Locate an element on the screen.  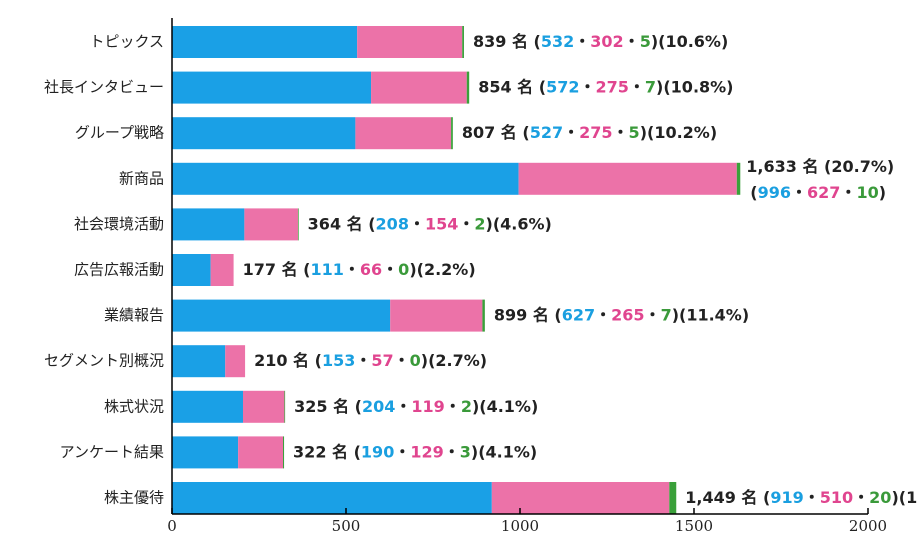
category-label: 株主優待 is located at coordinates (134, 498).